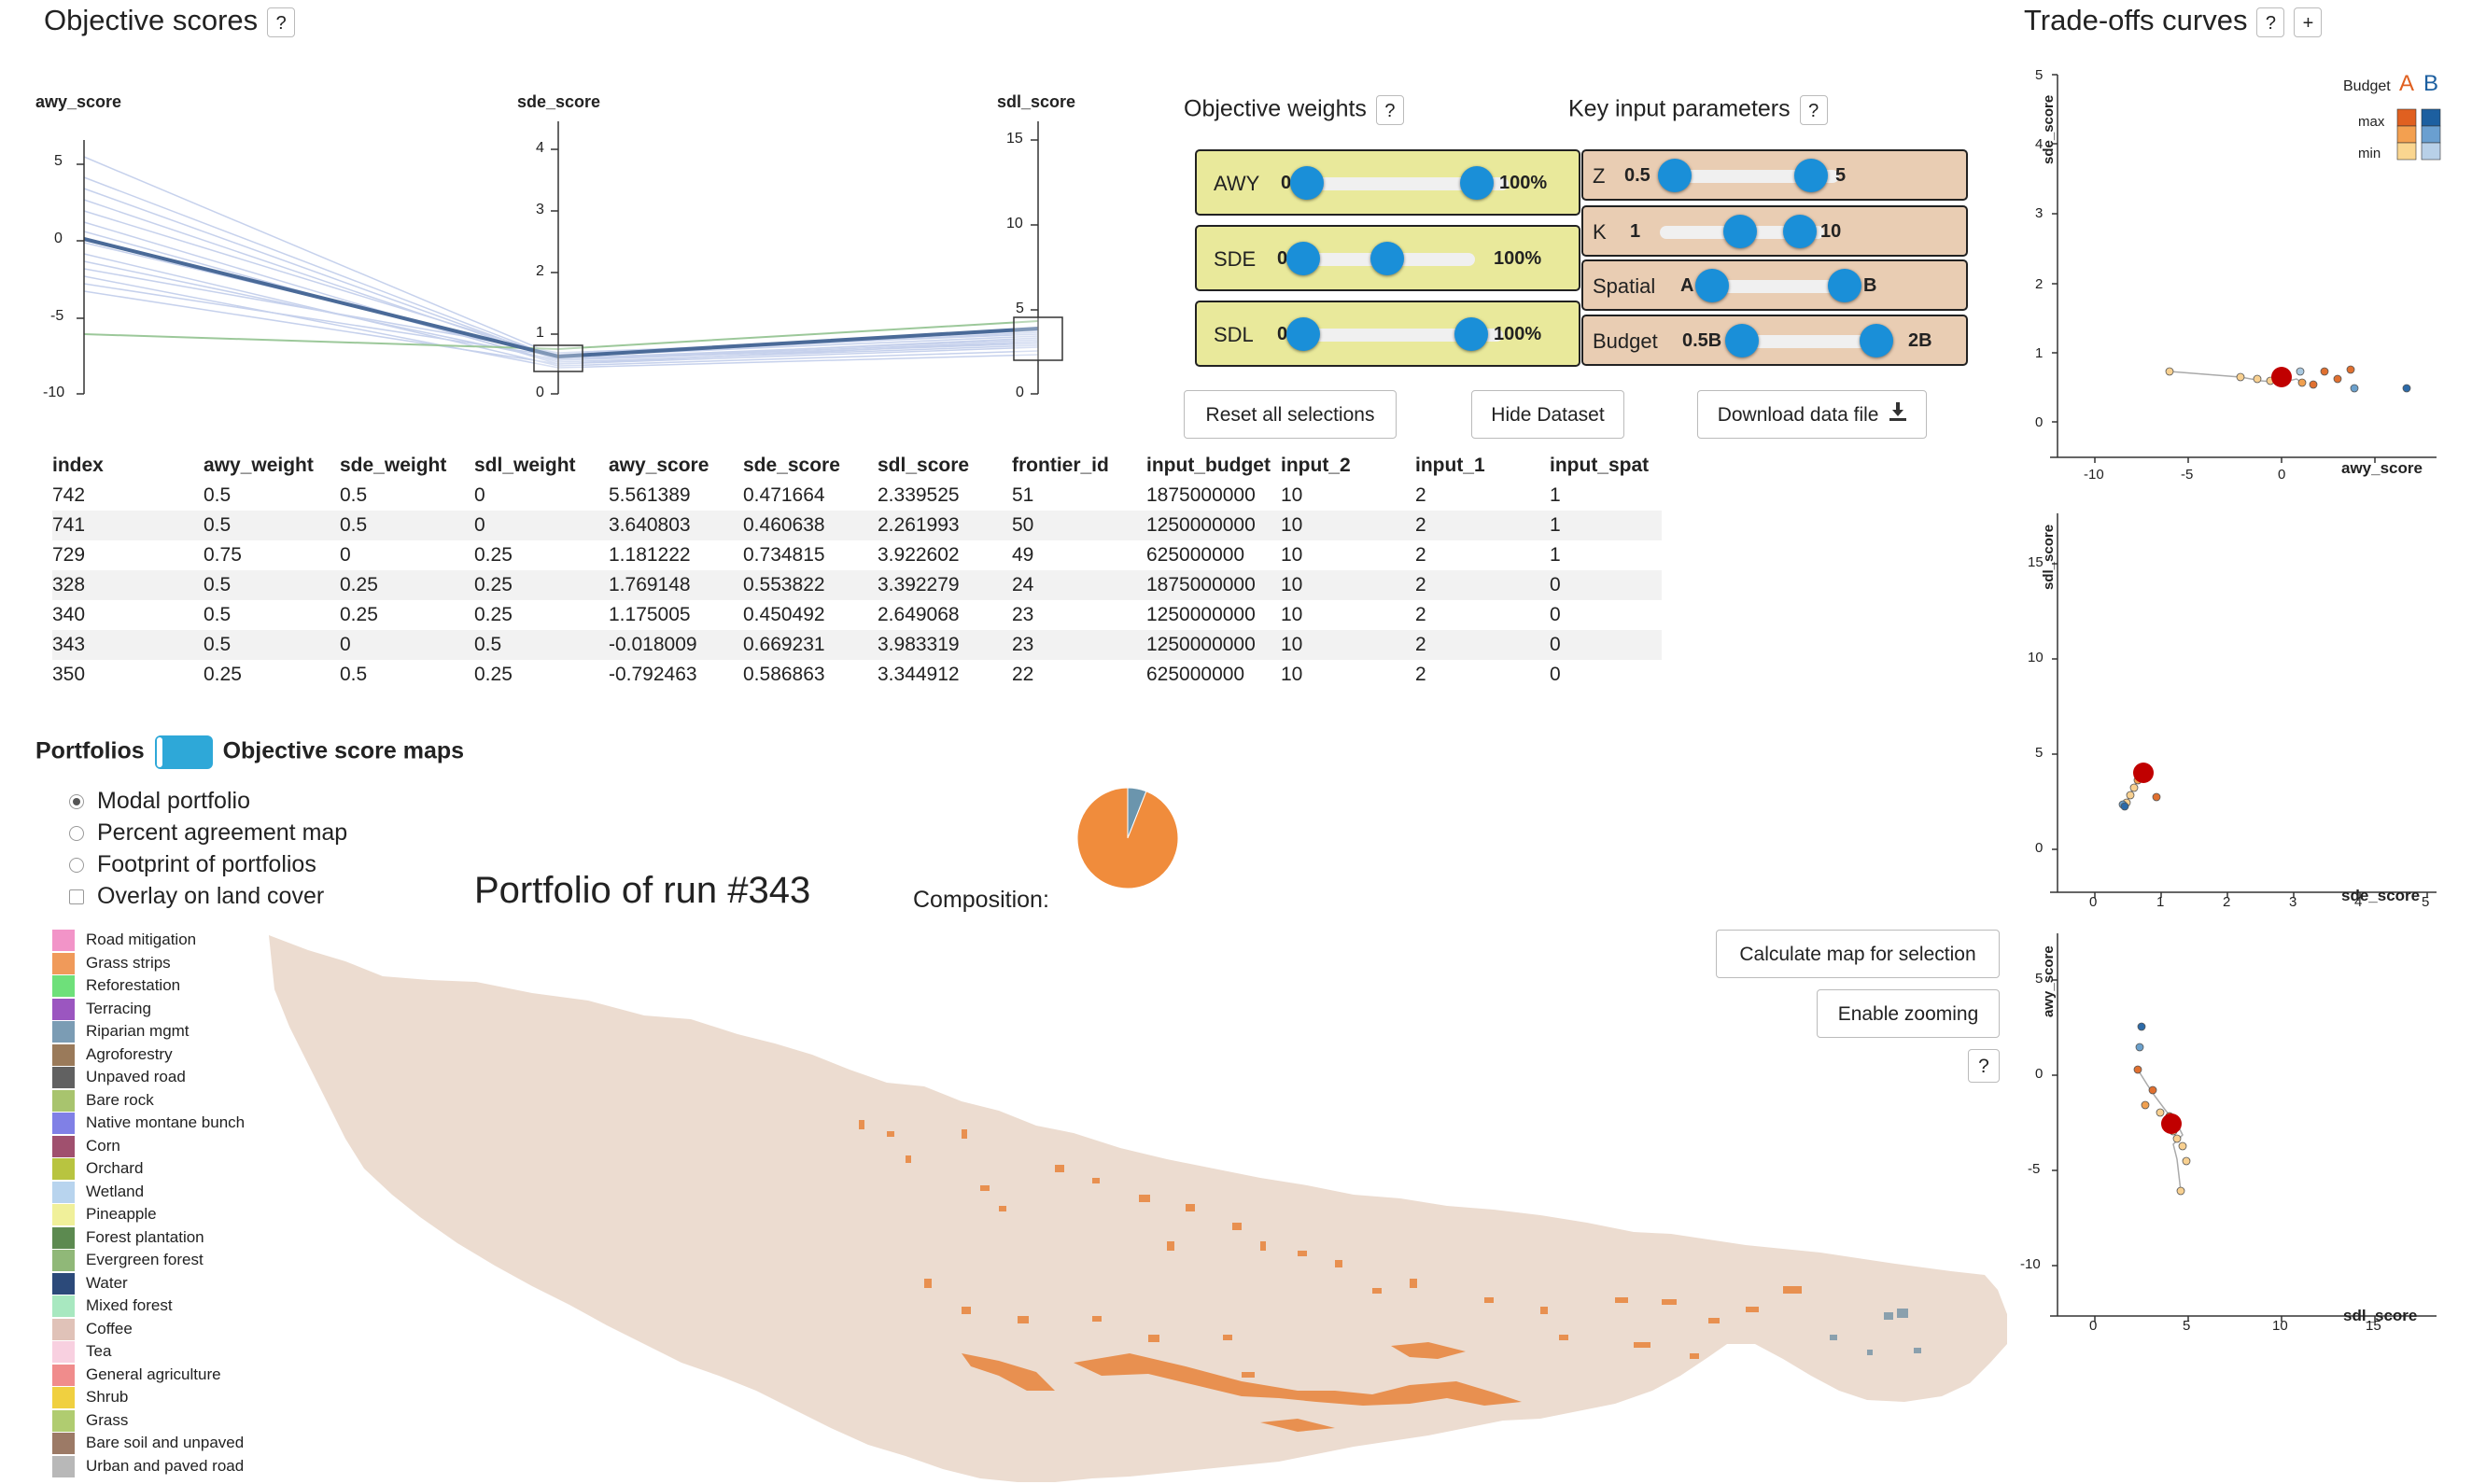  What do you see at coordinates (1450, 465) in the screenshot?
I see `column-header: input_1` at bounding box center [1450, 465].